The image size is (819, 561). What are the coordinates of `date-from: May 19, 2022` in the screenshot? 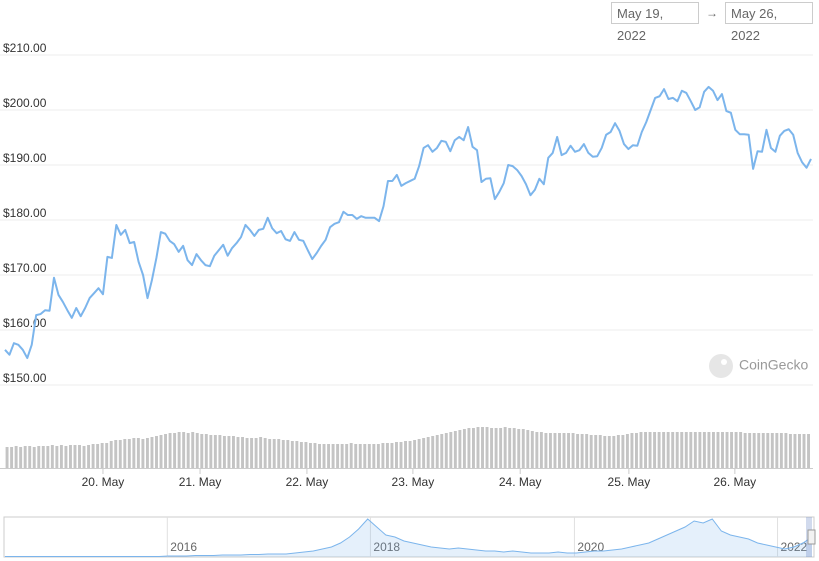 It's located at (655, 22).